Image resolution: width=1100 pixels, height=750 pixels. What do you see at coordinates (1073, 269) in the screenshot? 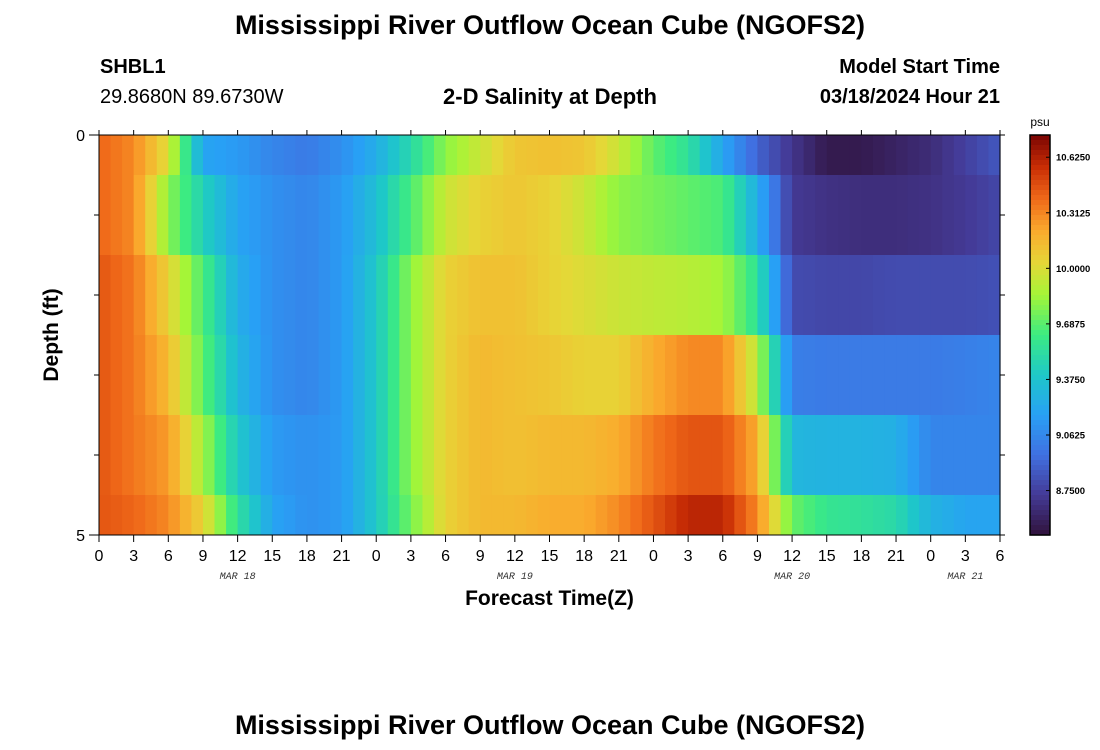
I see `colorbar-label: 10.0000` at bounding box center [1073, 269].